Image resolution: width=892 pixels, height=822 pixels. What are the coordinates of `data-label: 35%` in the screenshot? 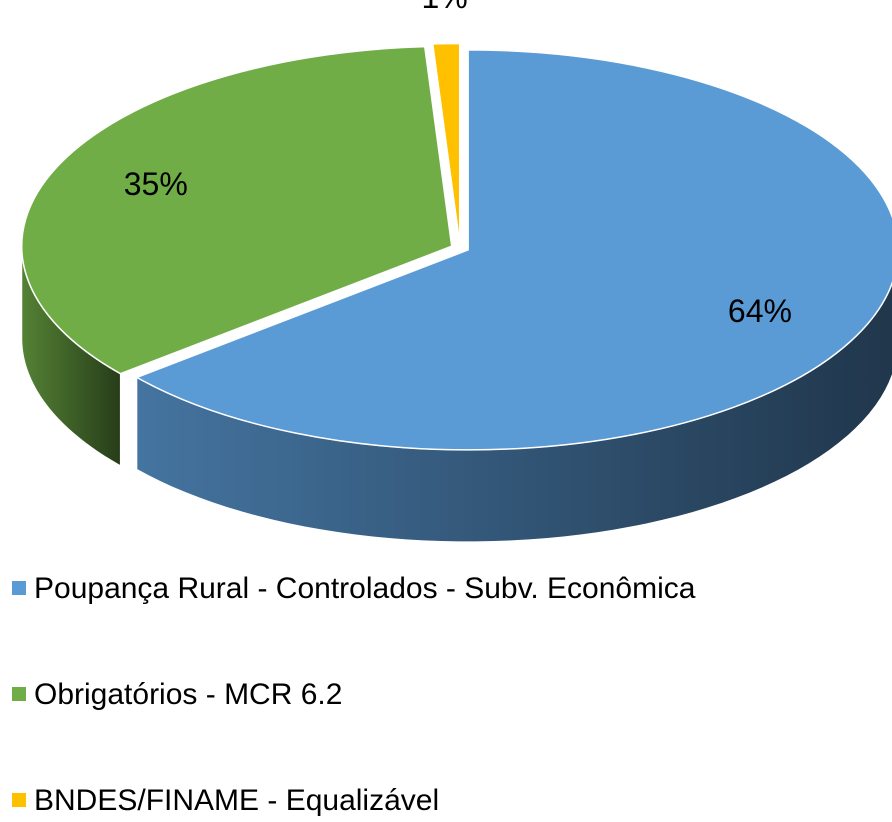 It's located at (156, 184).